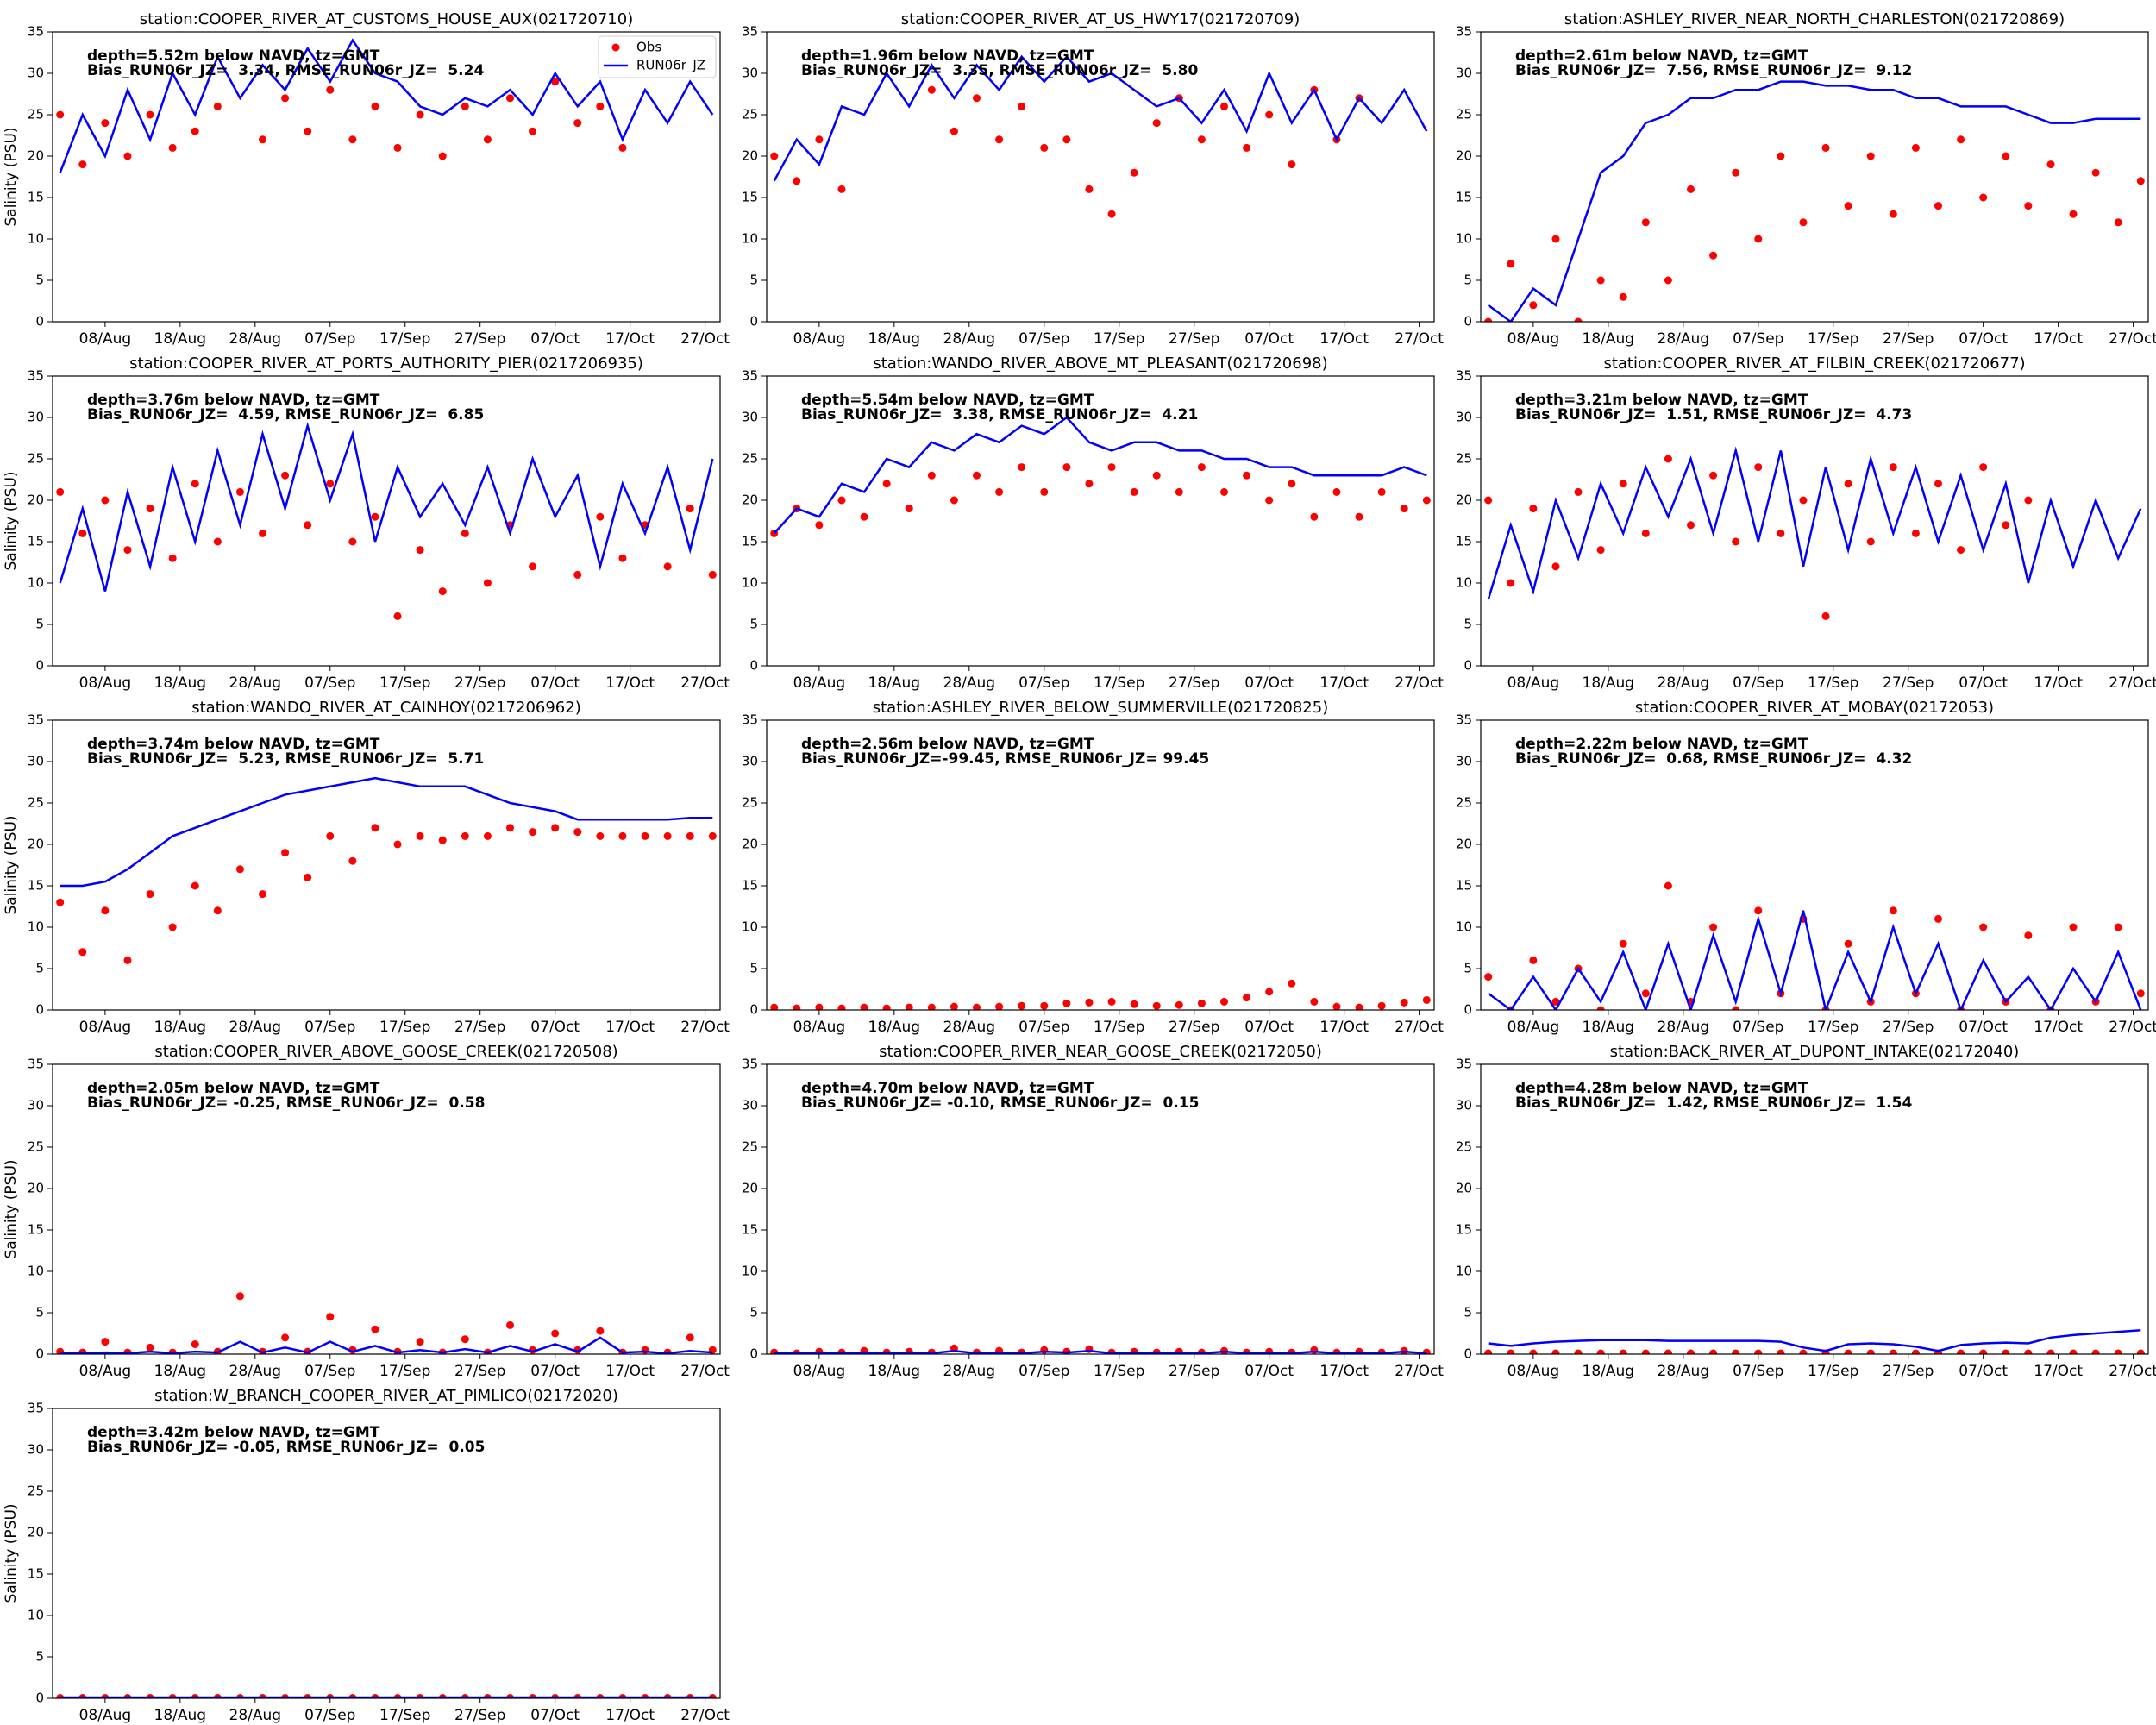 Image resolution: width=2156 pixels, height=1725 pixels. I want to click on annotation: depth=1.96m below NAVD, tz=GMT, so click(947, 56).